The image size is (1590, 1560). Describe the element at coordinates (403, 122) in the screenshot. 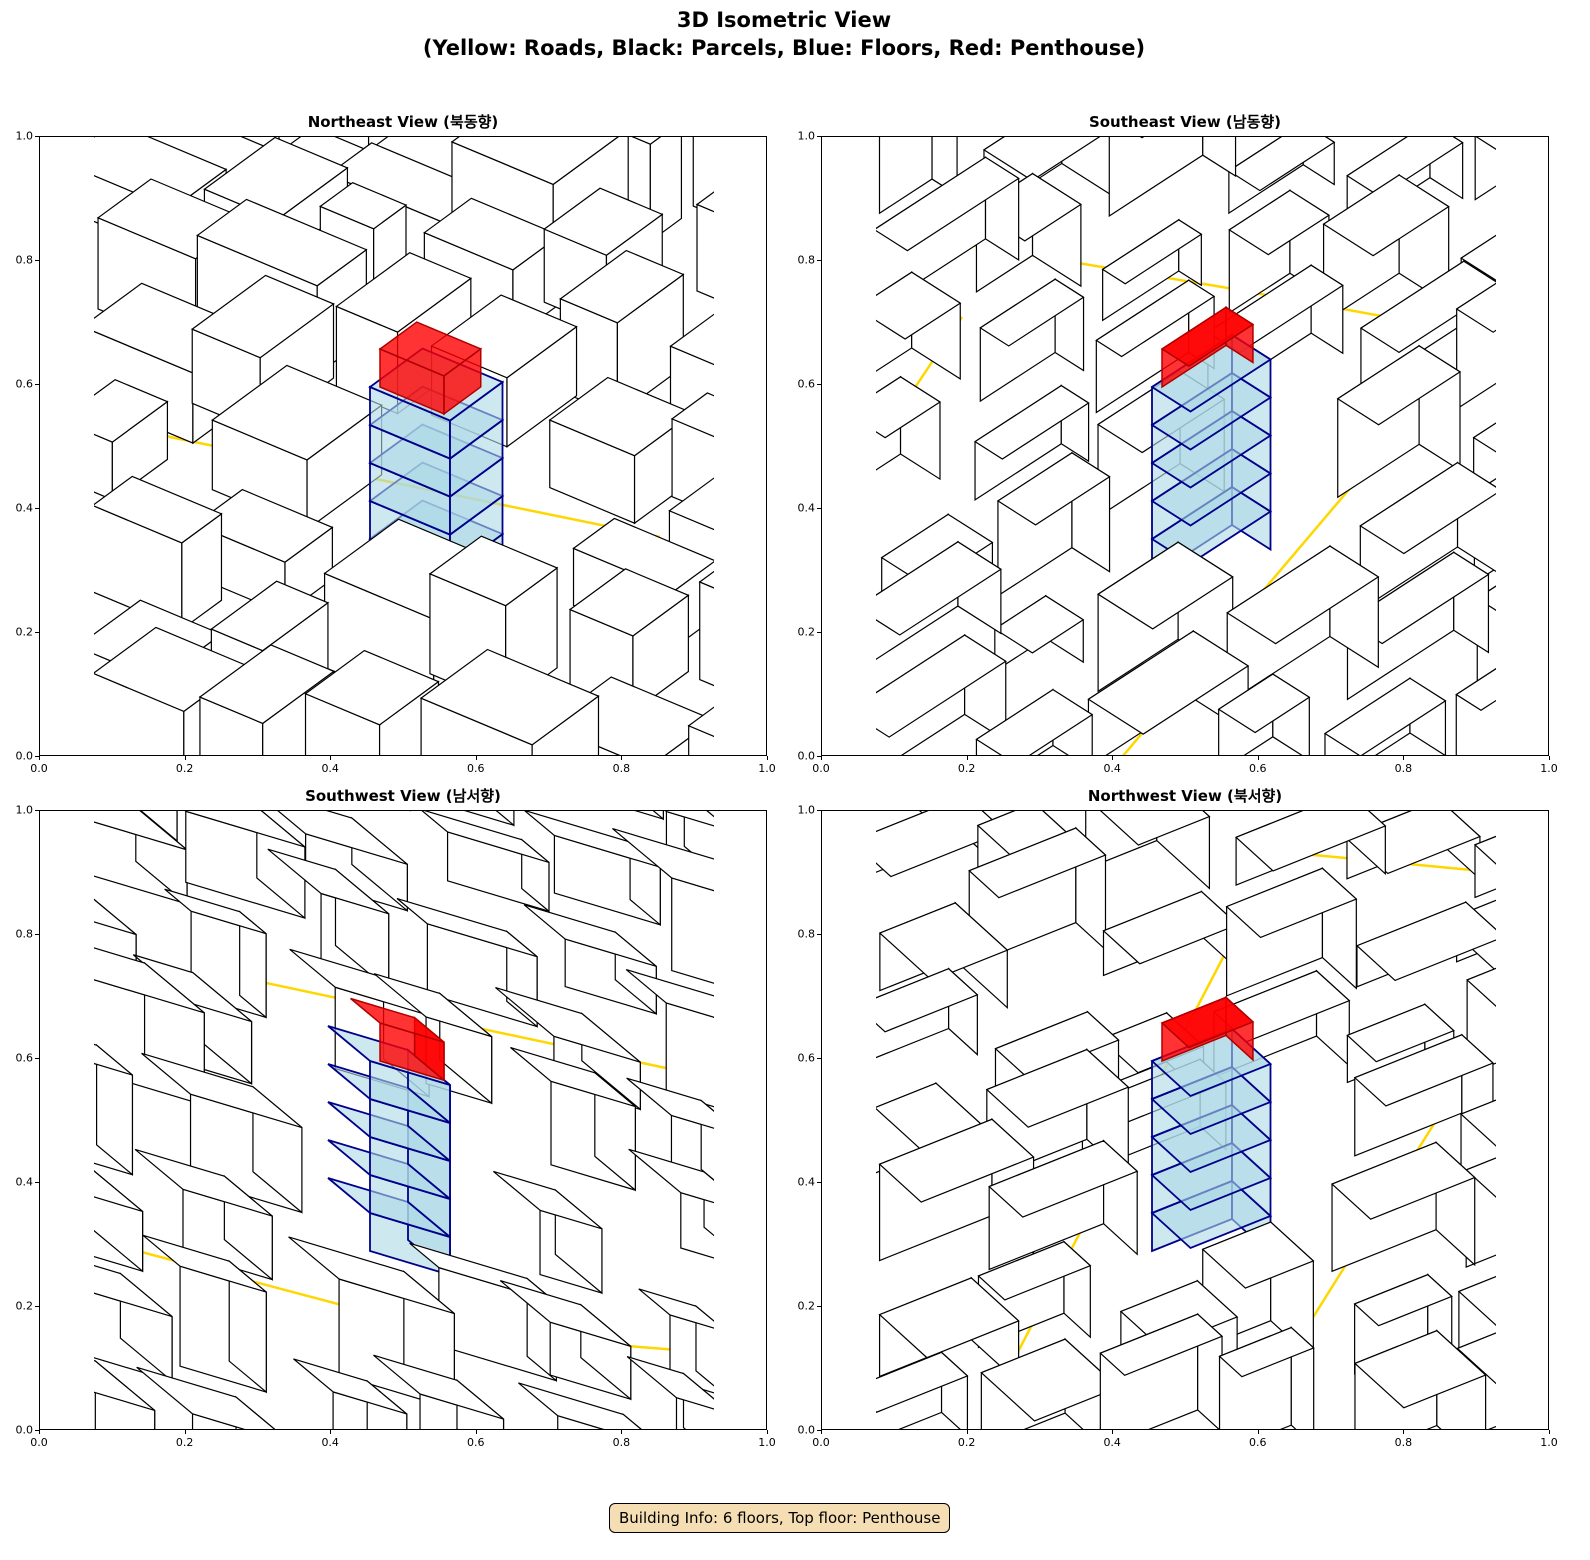

I see `panel-title-northeast: Northeast View (북동향)` at that location.